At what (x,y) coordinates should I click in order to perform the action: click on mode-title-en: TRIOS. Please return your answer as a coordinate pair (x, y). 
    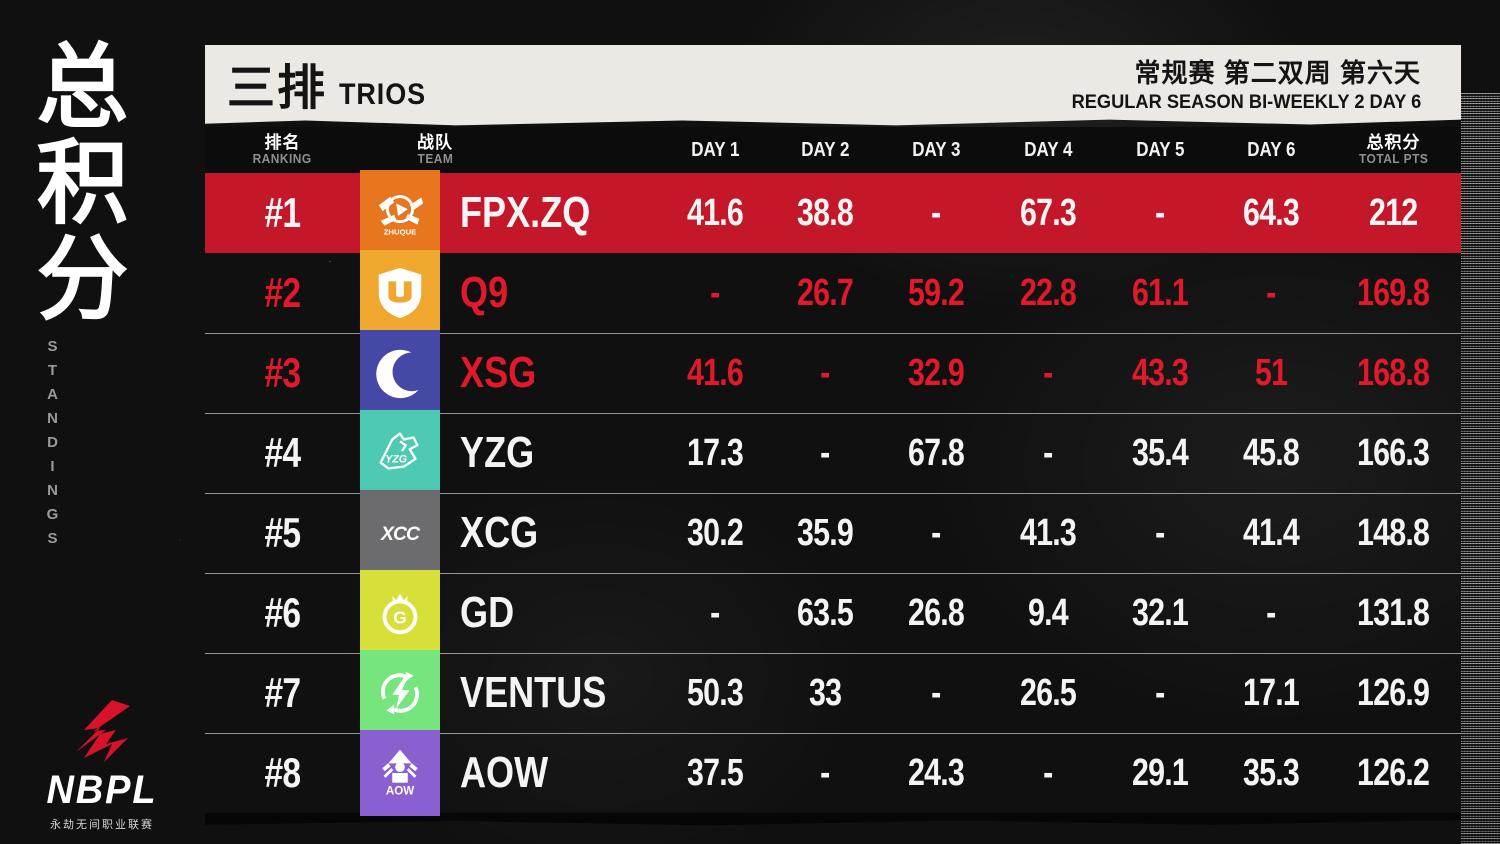
    Looking at the image, I should click on (383, 94).